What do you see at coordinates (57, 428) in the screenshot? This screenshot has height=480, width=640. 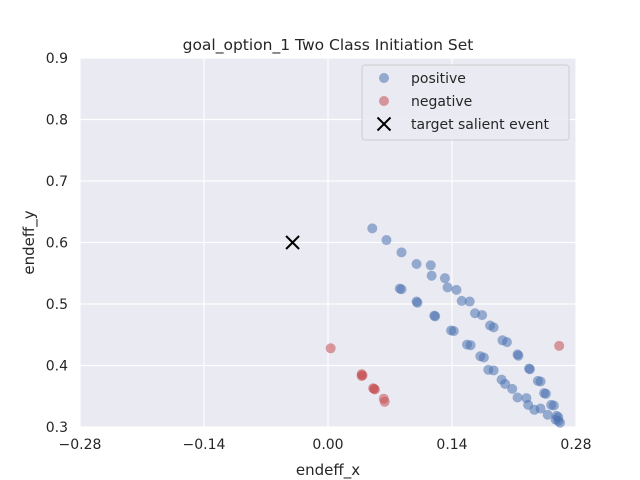 I see `y-tick-label: 0.3` at bounding box center [57, 428].